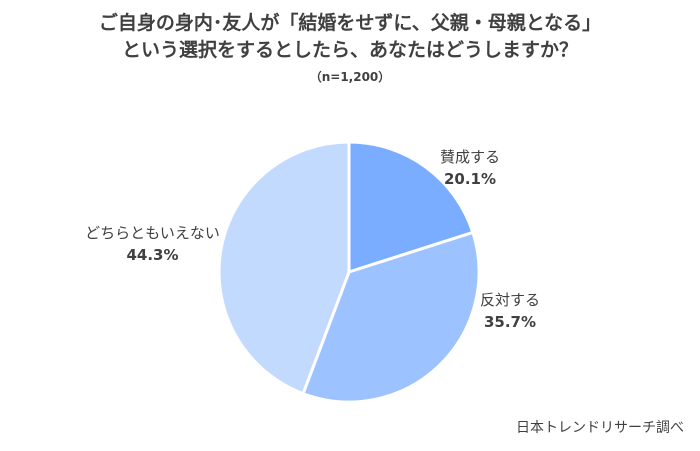  I want to click on slice-label-agree-value: 20.1%, so click(470, 179).